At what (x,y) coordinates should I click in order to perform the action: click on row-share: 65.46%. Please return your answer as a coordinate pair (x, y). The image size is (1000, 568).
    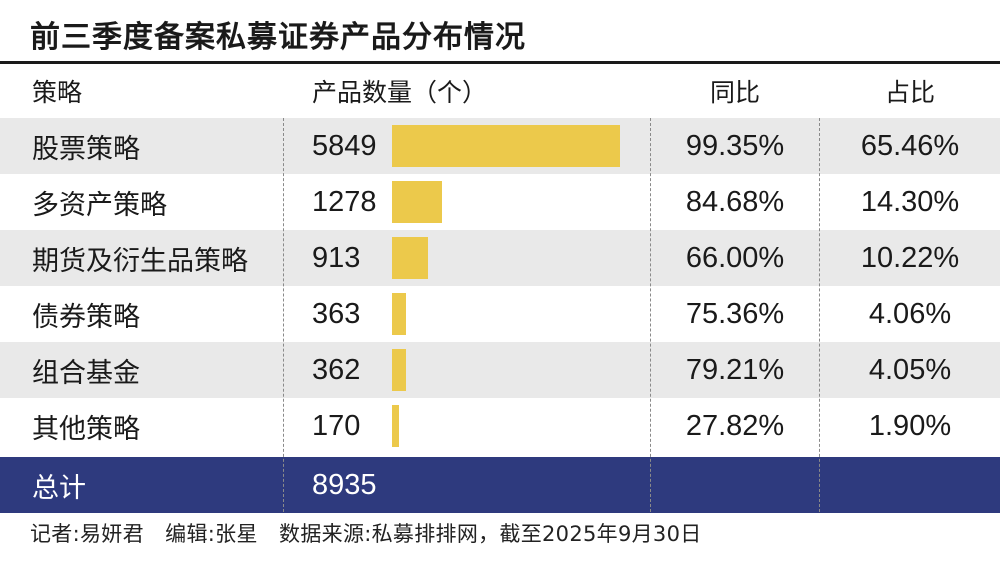
    Looking at the image, I should click on (910, 145).